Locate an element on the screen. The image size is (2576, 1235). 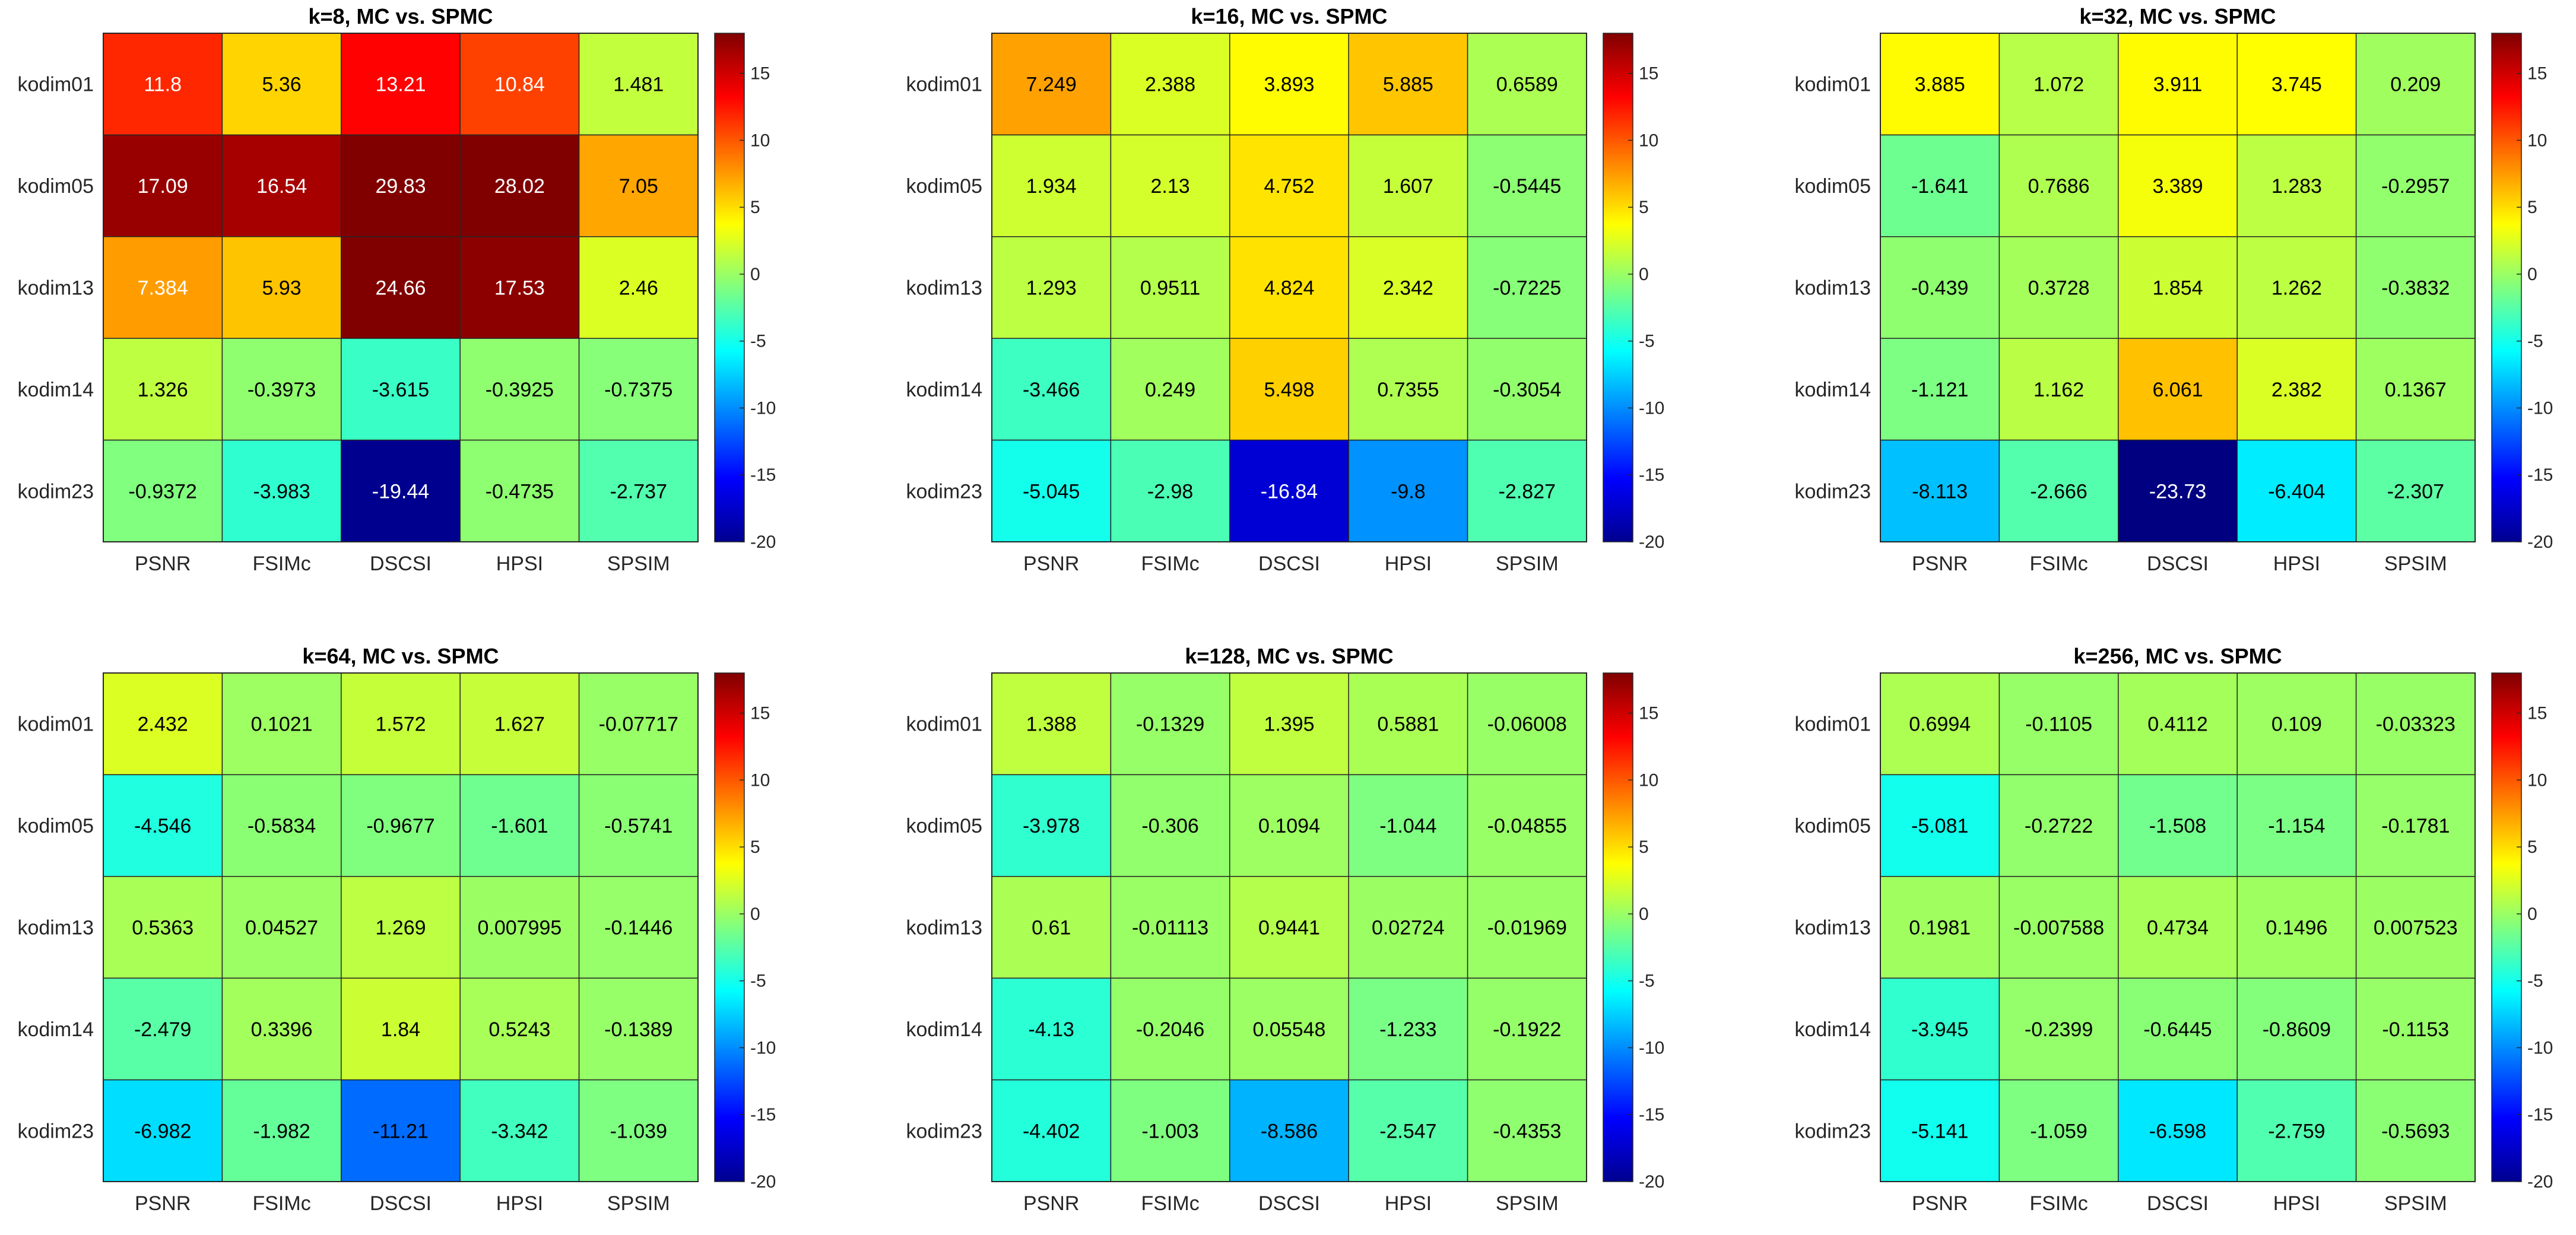
colorbar-tick-label: -20 is located at coordinates (2540, 542).